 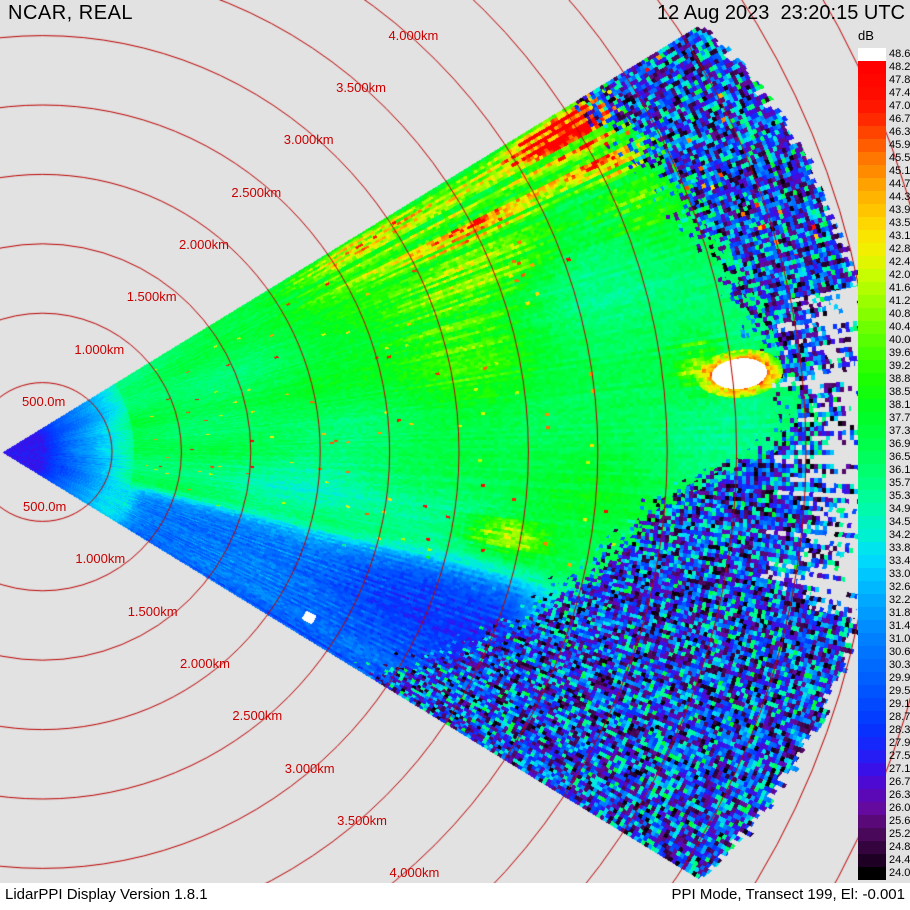 I want to click on colorbar-tick-label: 34.5, so click(x=899, y=522).